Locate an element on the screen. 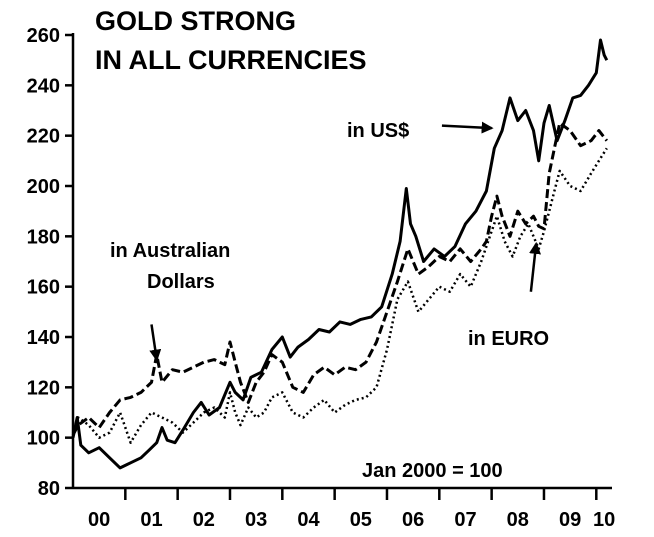  y-tick-label-180: 180 is located at coordinates (43, 237).